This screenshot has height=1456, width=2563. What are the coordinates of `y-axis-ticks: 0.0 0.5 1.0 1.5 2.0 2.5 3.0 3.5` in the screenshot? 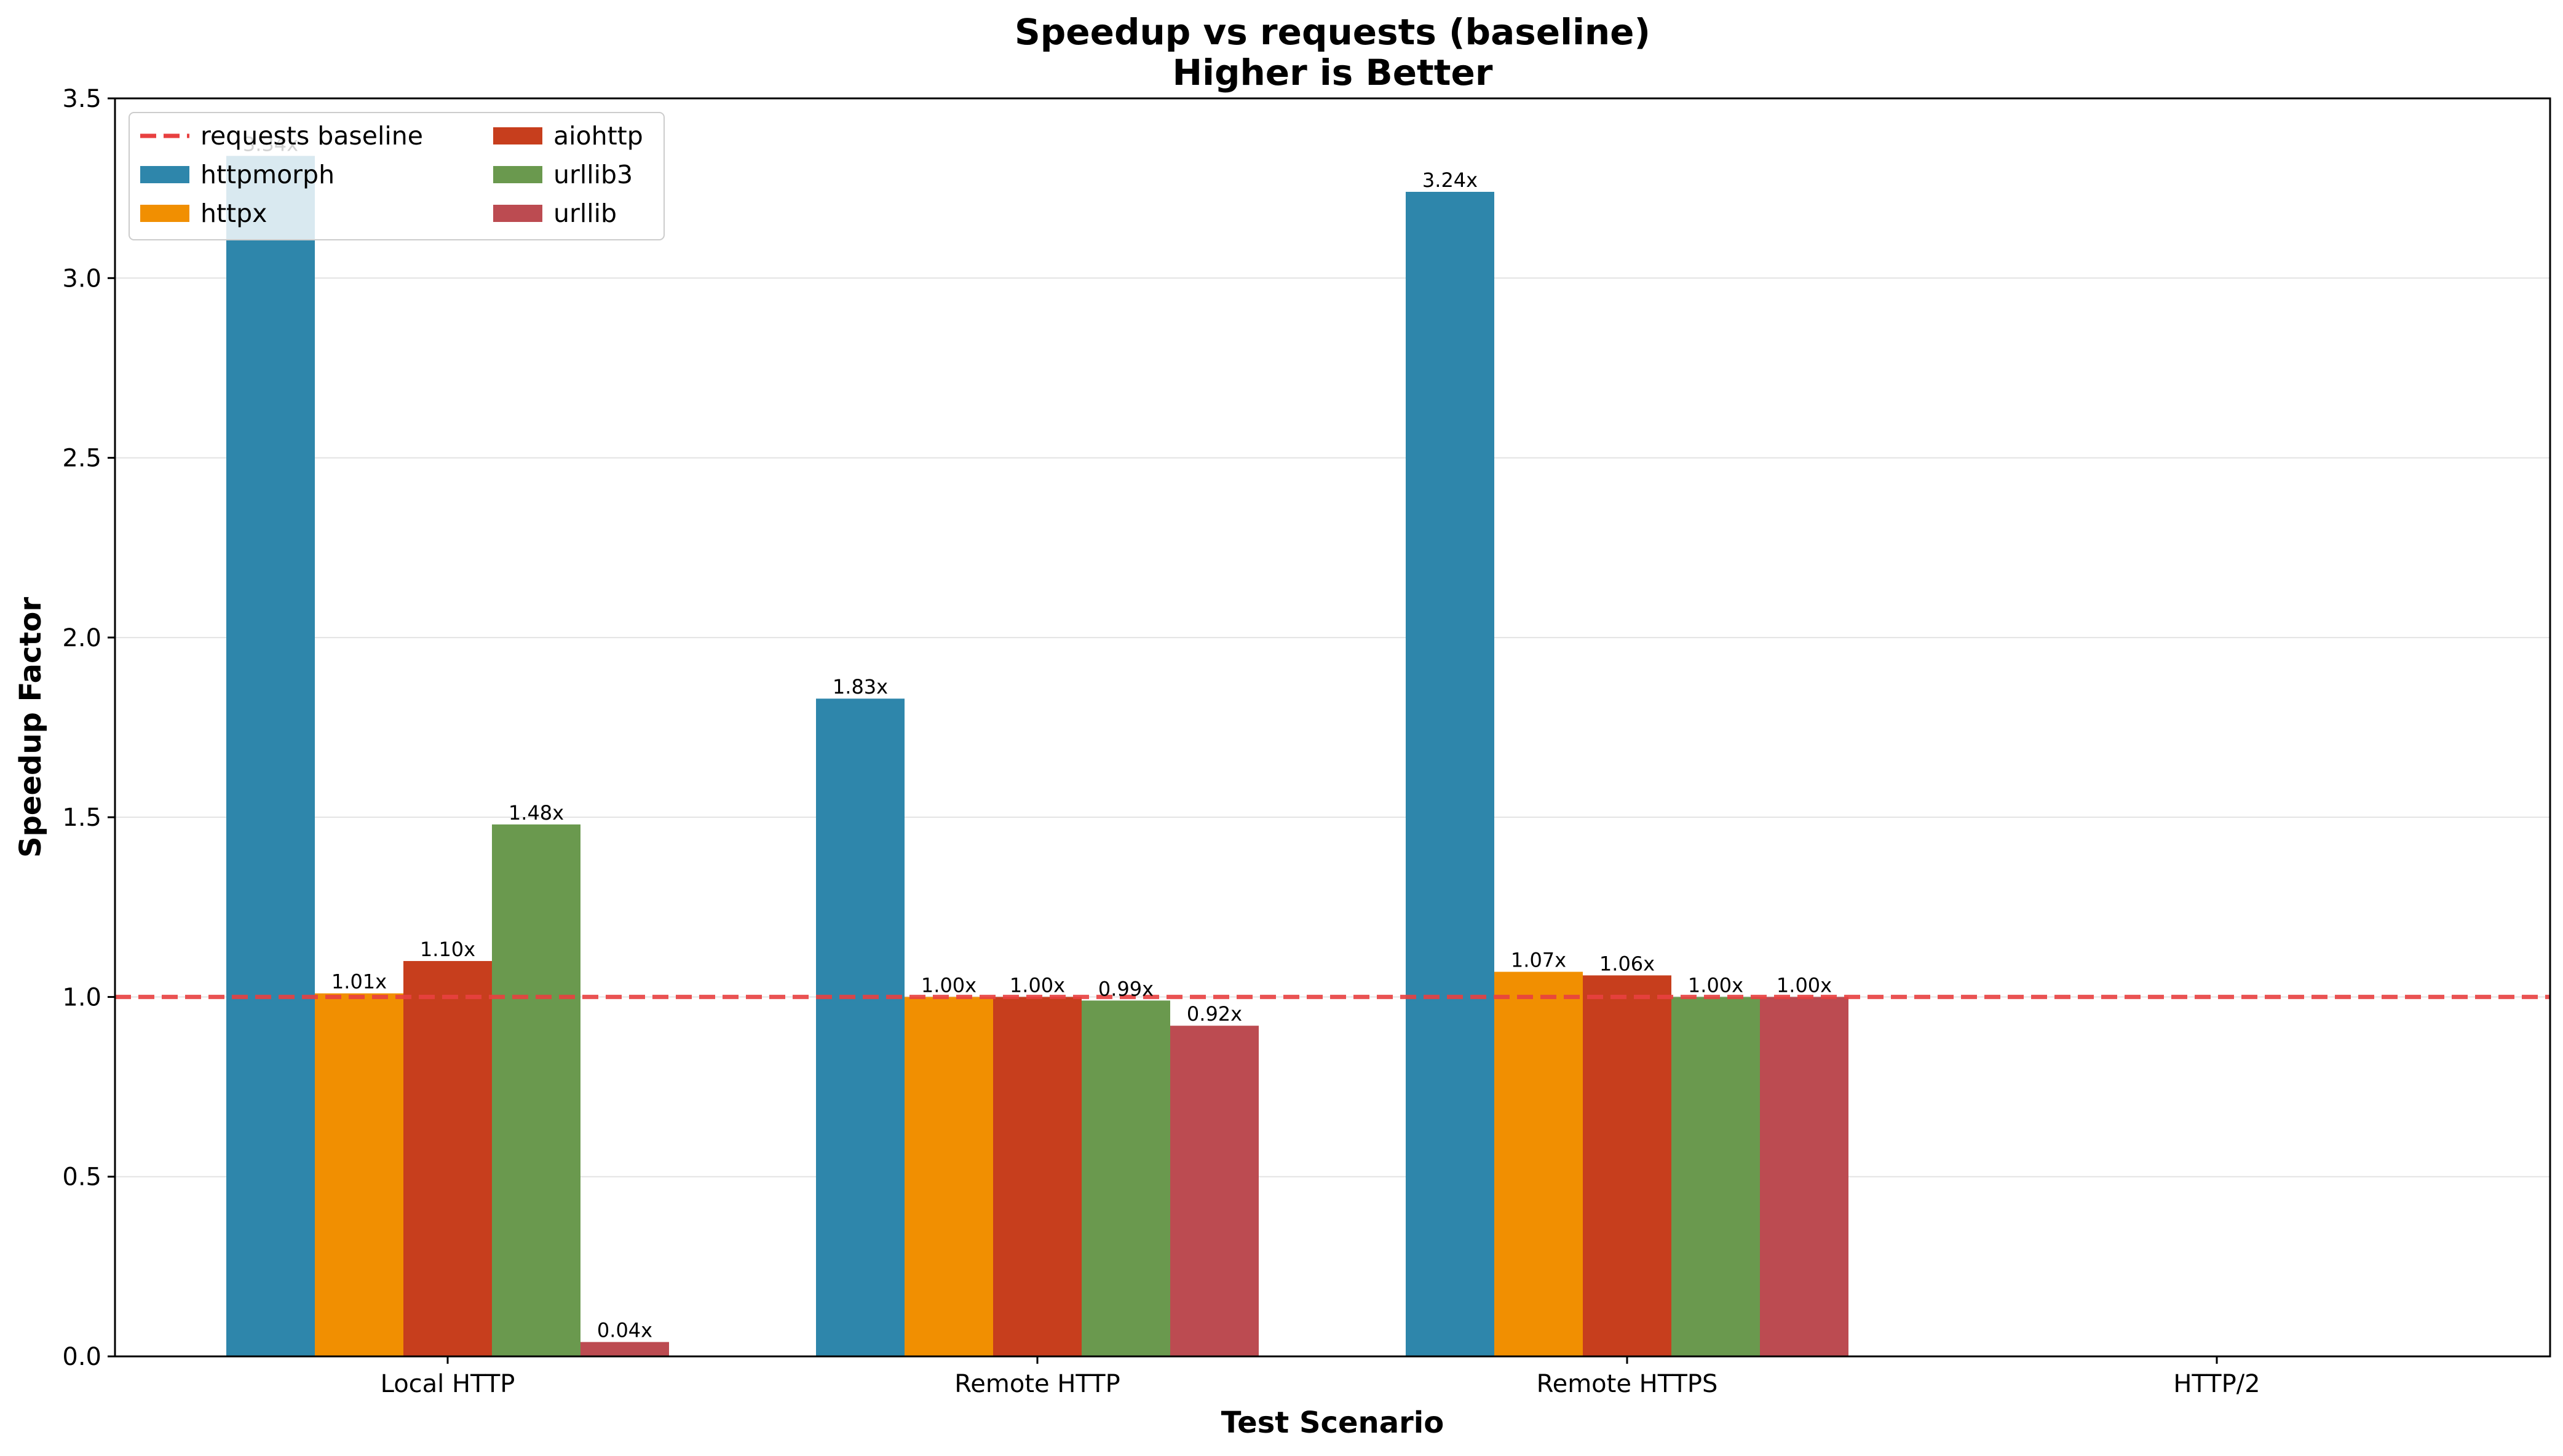 It's located at (88, 728).